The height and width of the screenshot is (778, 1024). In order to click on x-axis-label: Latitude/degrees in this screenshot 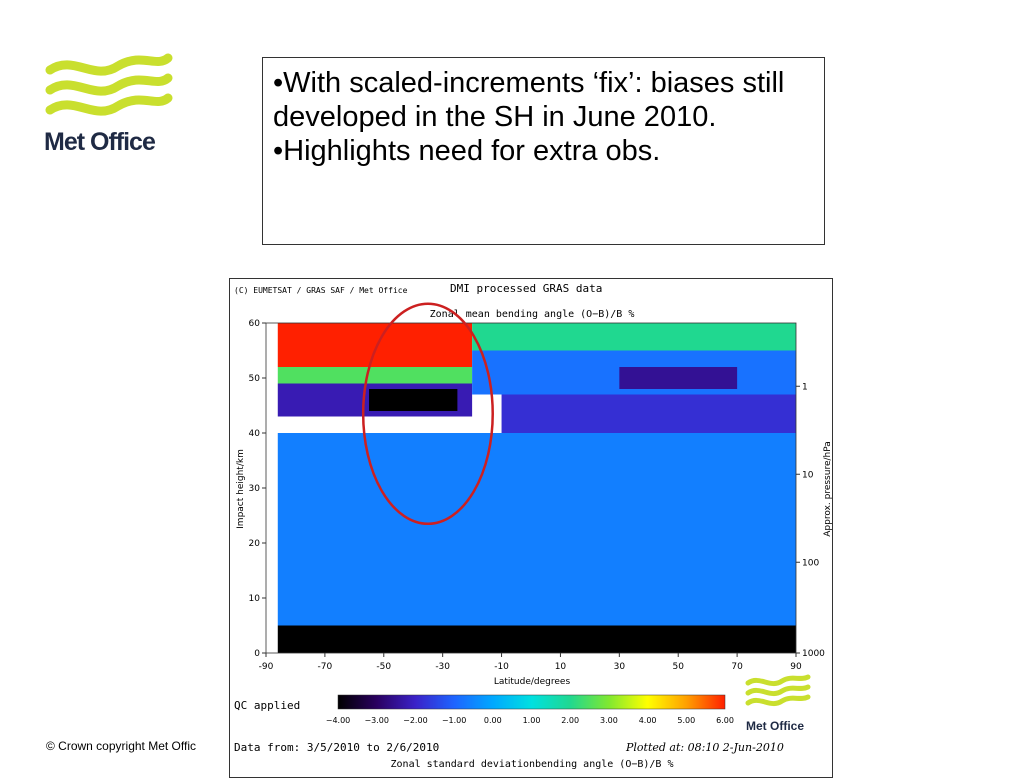, I will do `click(532, 682)`.